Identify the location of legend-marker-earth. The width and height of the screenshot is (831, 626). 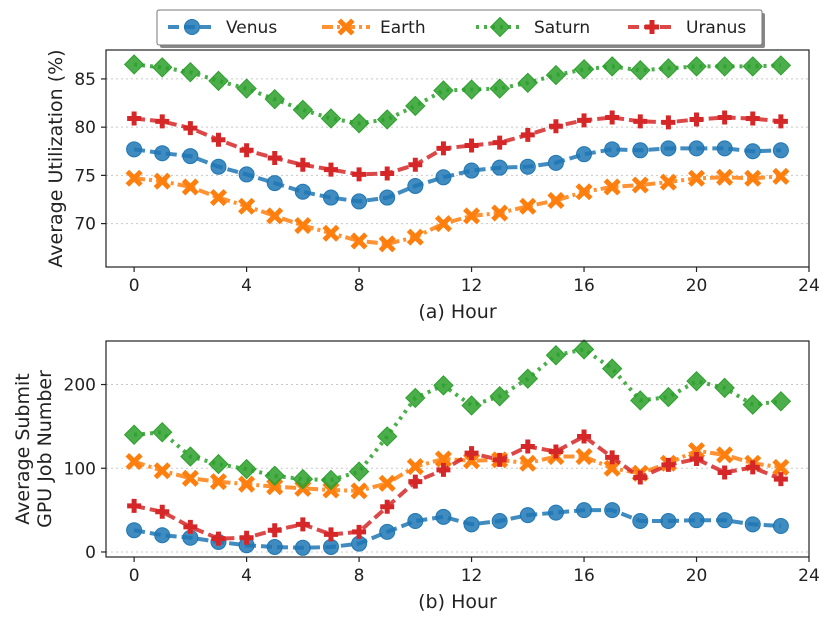
(346, 27).